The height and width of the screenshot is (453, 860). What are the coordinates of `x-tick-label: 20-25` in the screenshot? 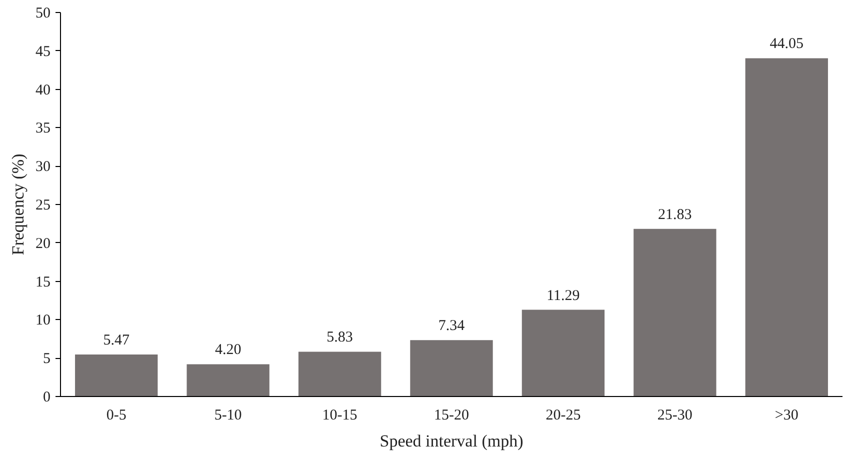 It's located at (563, 416).